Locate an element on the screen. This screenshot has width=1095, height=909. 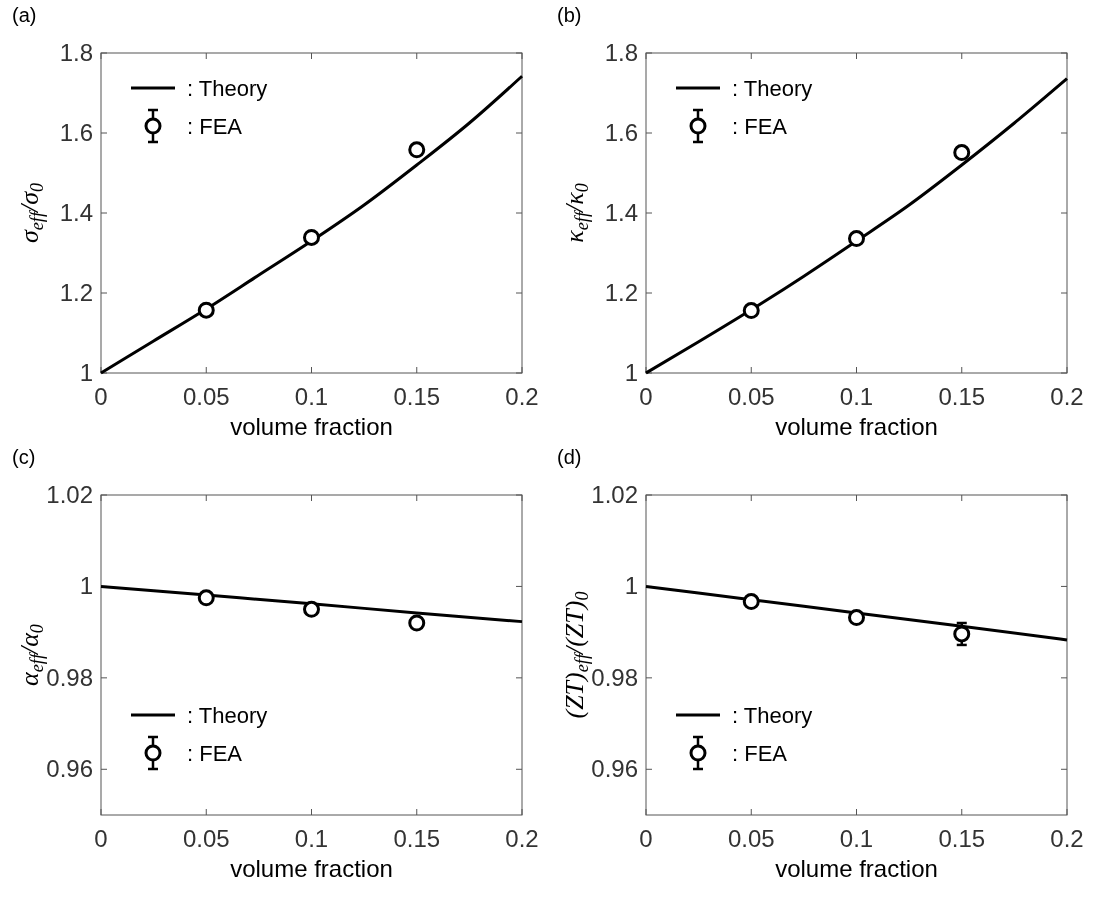
chart-title: (b) is located at coordinates (569, 15).